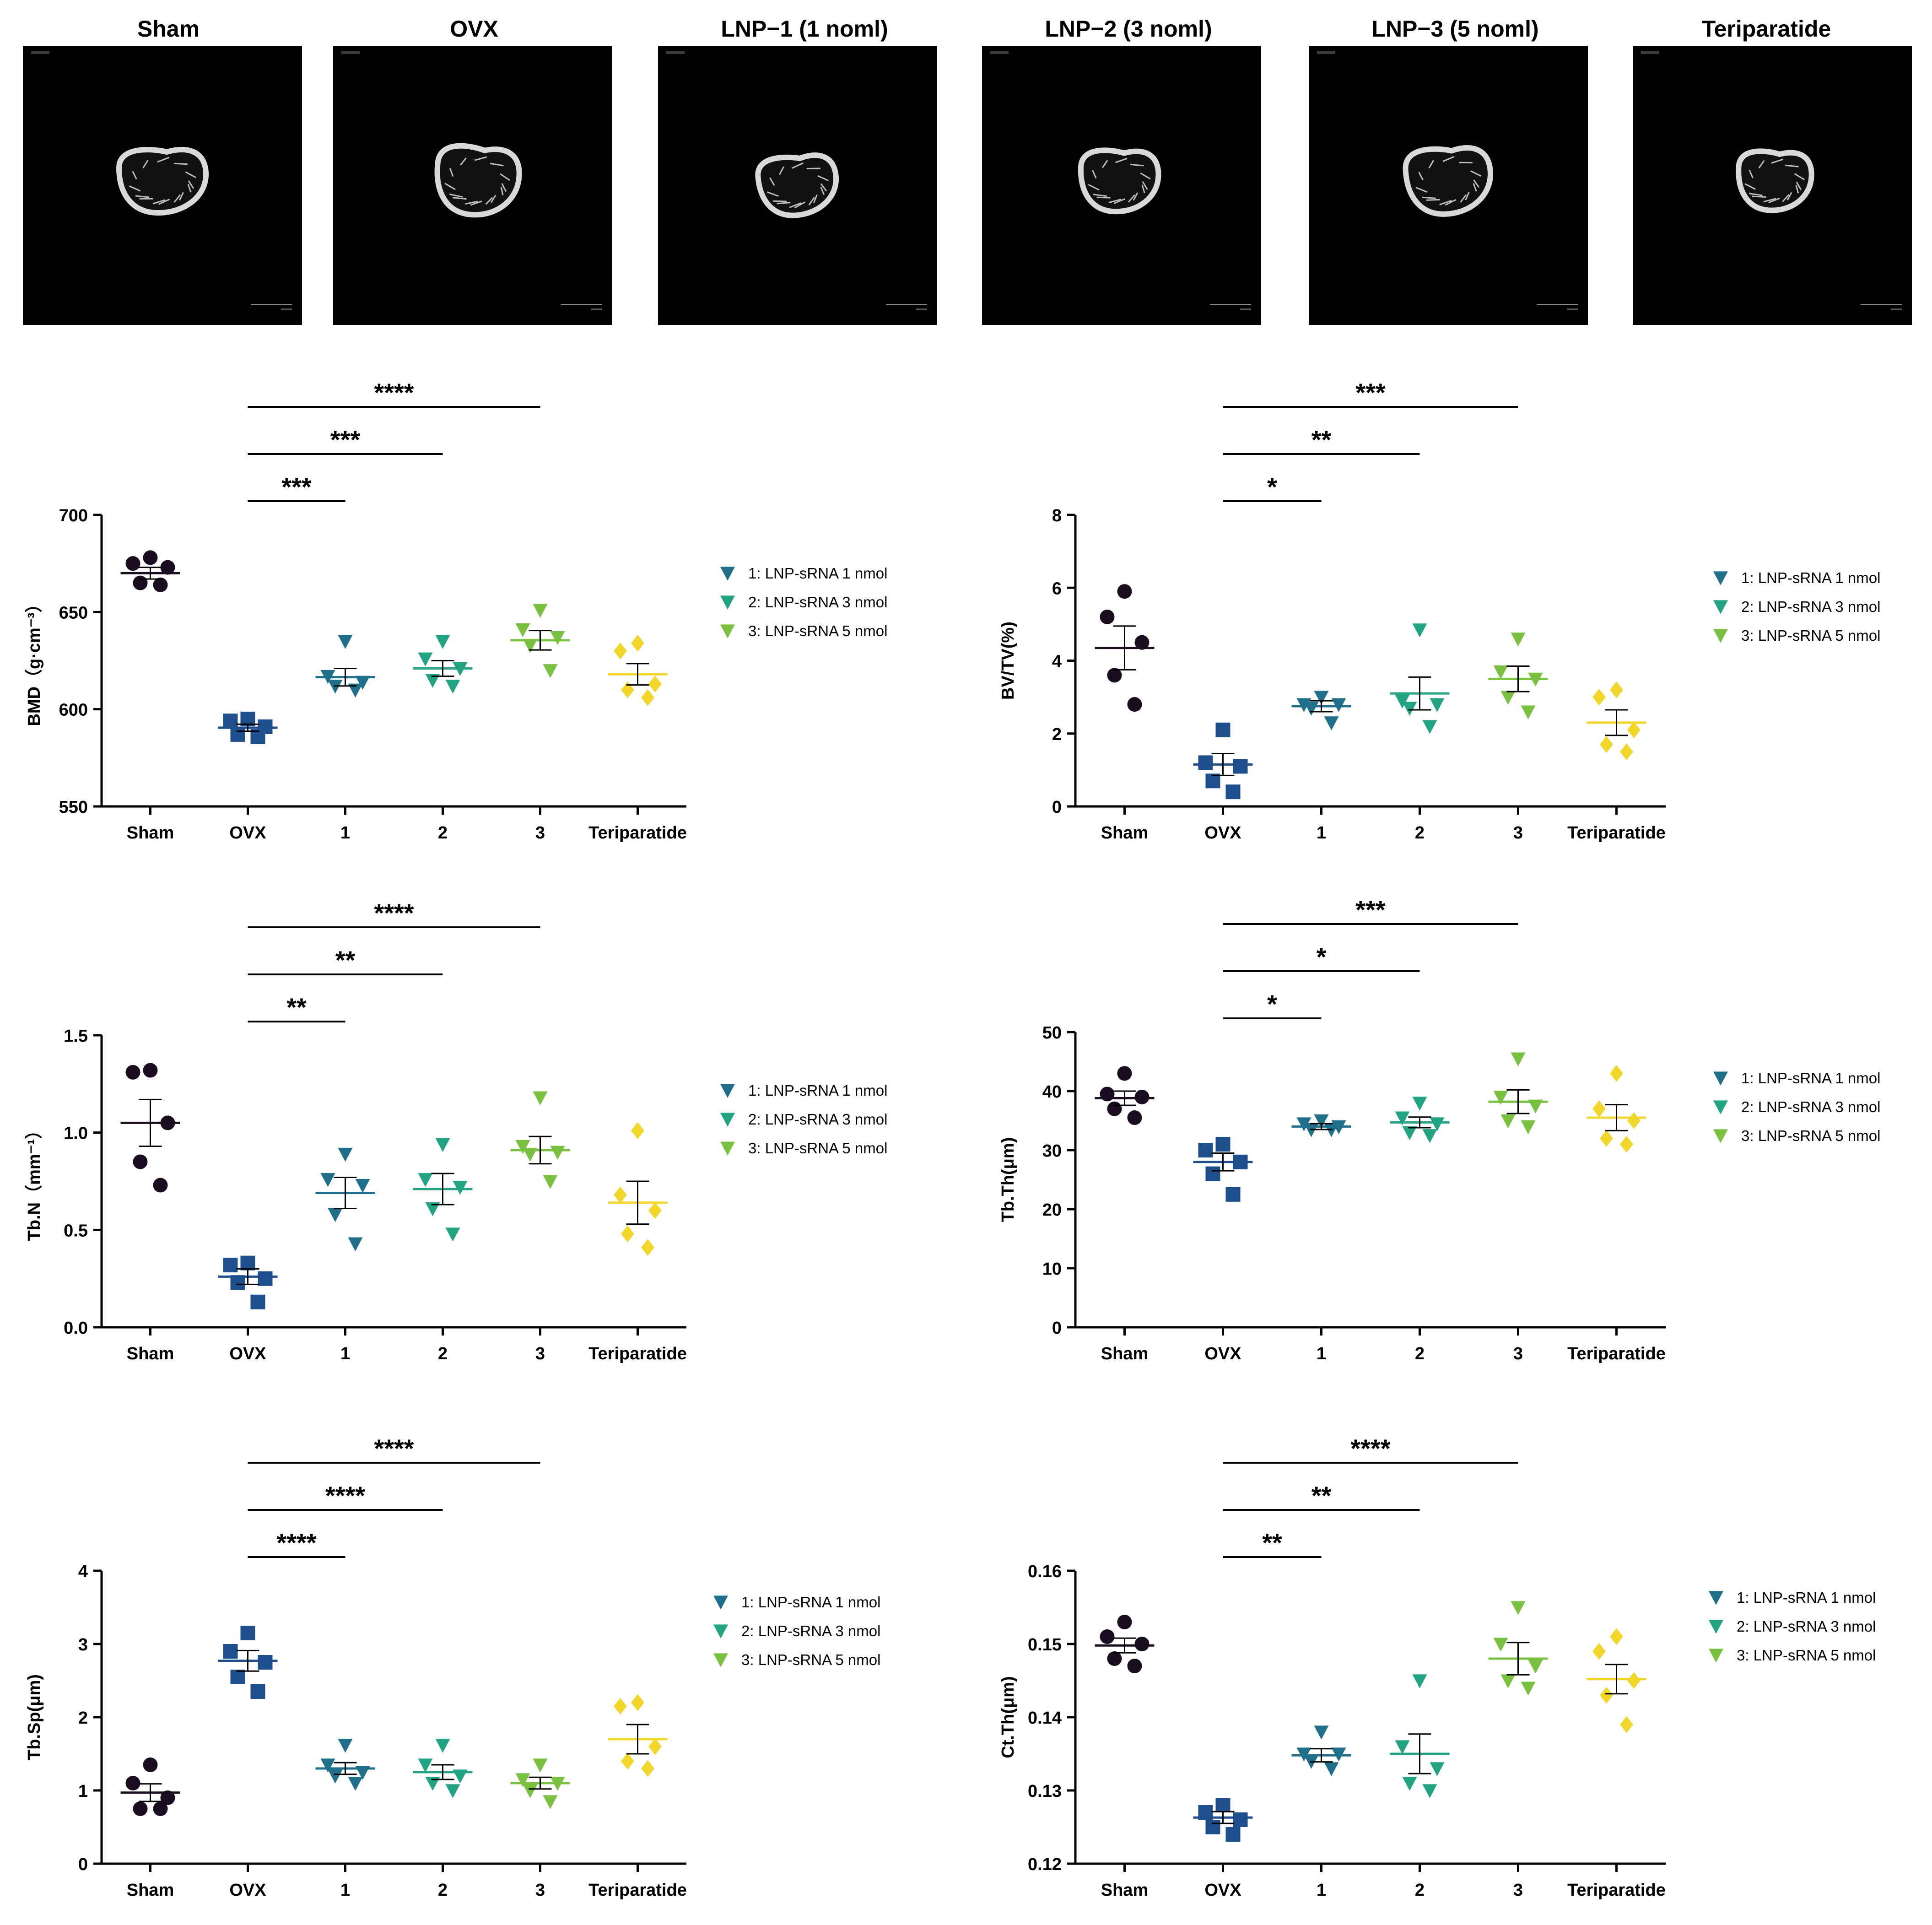  What do you see at coordinates (345, 1890) in the screenshot?
I see `x-tick-label: 1` at bounding box center [345, 1890].